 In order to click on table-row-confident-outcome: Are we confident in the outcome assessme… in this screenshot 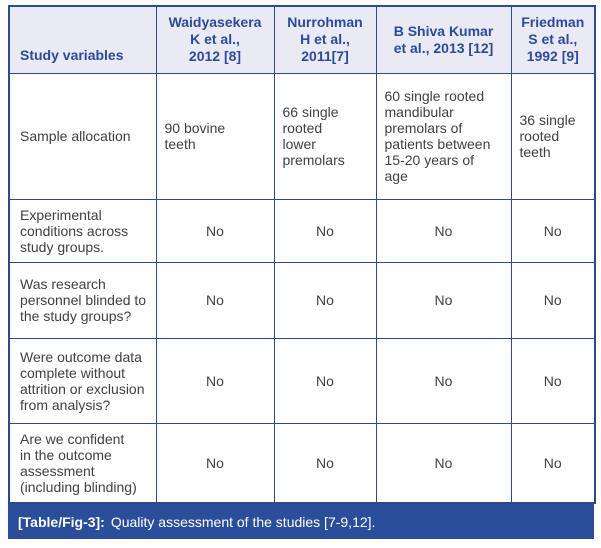, I will do `click(302, 463)`.